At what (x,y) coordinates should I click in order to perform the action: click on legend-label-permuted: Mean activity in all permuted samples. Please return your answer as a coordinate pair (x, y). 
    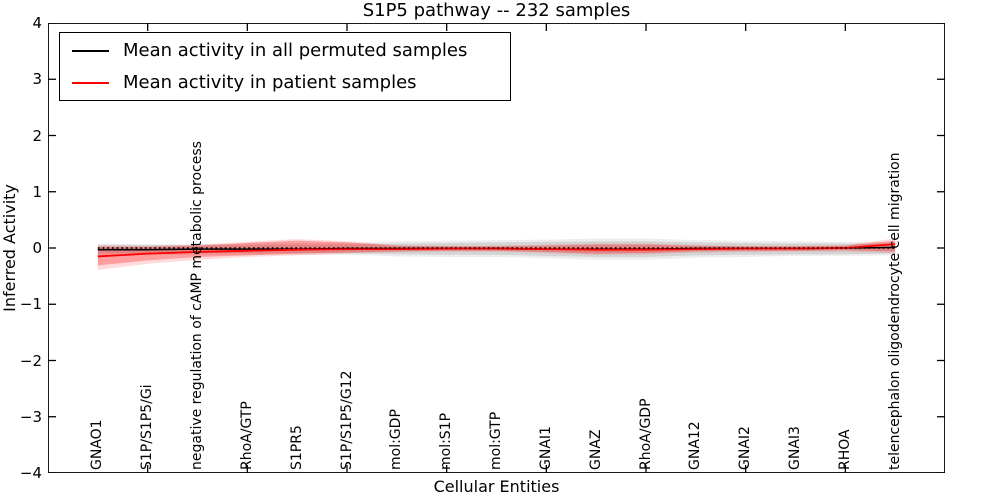
    Looking at the image, I should click on (295, 50).